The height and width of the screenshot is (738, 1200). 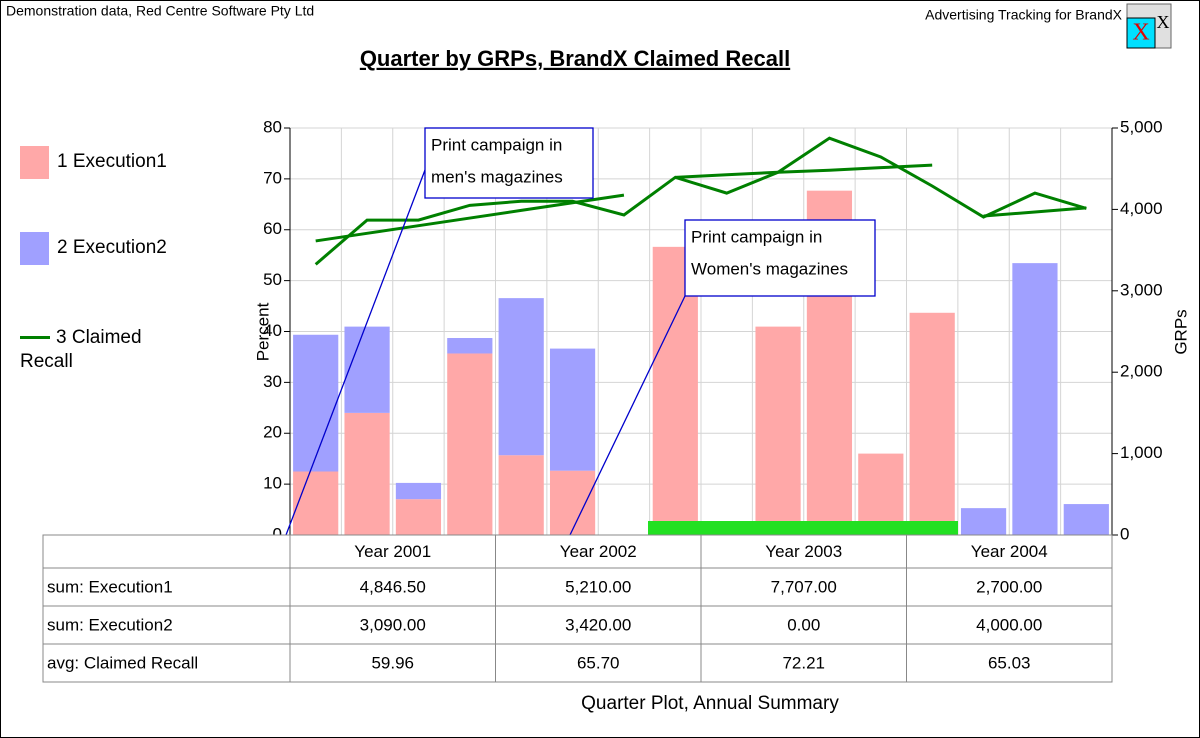 What do you see at coordinates (110, 586) in the screenshot?
I see `table-row-label: sum: Execution1` at bounding box center [110, 586].